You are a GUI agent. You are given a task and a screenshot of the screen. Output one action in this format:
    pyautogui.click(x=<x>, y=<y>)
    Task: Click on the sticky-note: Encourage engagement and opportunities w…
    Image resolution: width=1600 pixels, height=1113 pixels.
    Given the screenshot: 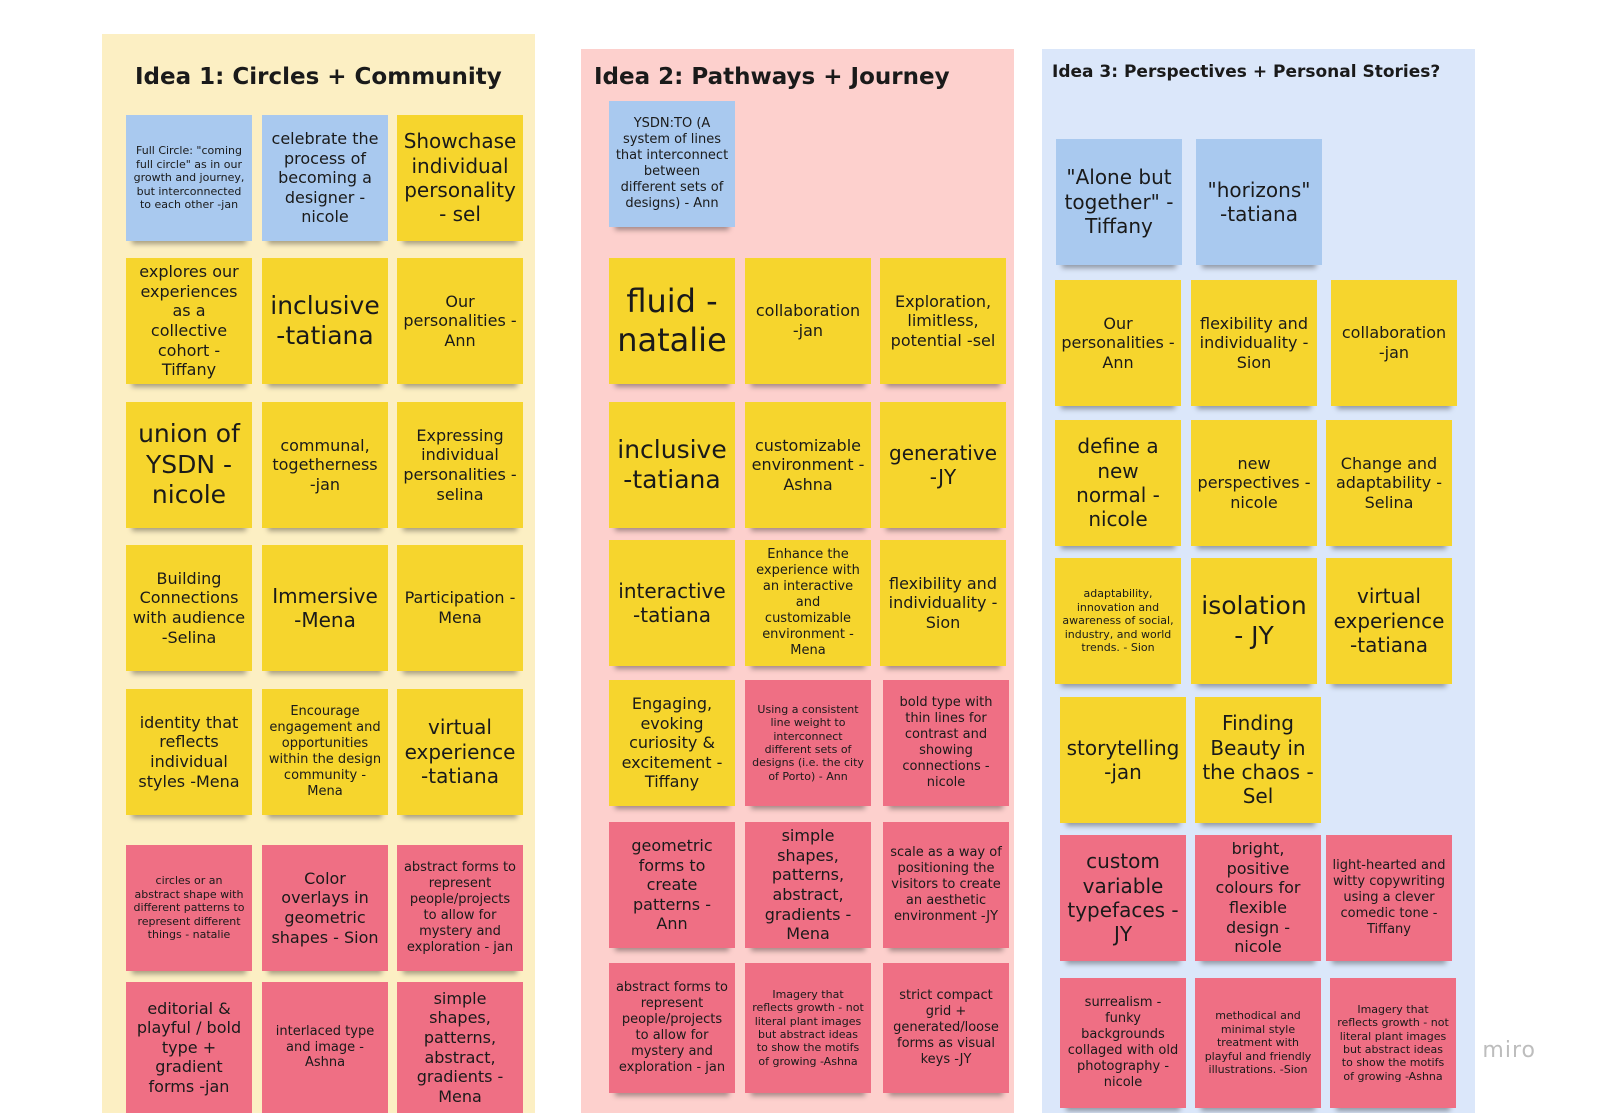 What is the action you would take?
    pyautogui.click(x=325, y=752)
    